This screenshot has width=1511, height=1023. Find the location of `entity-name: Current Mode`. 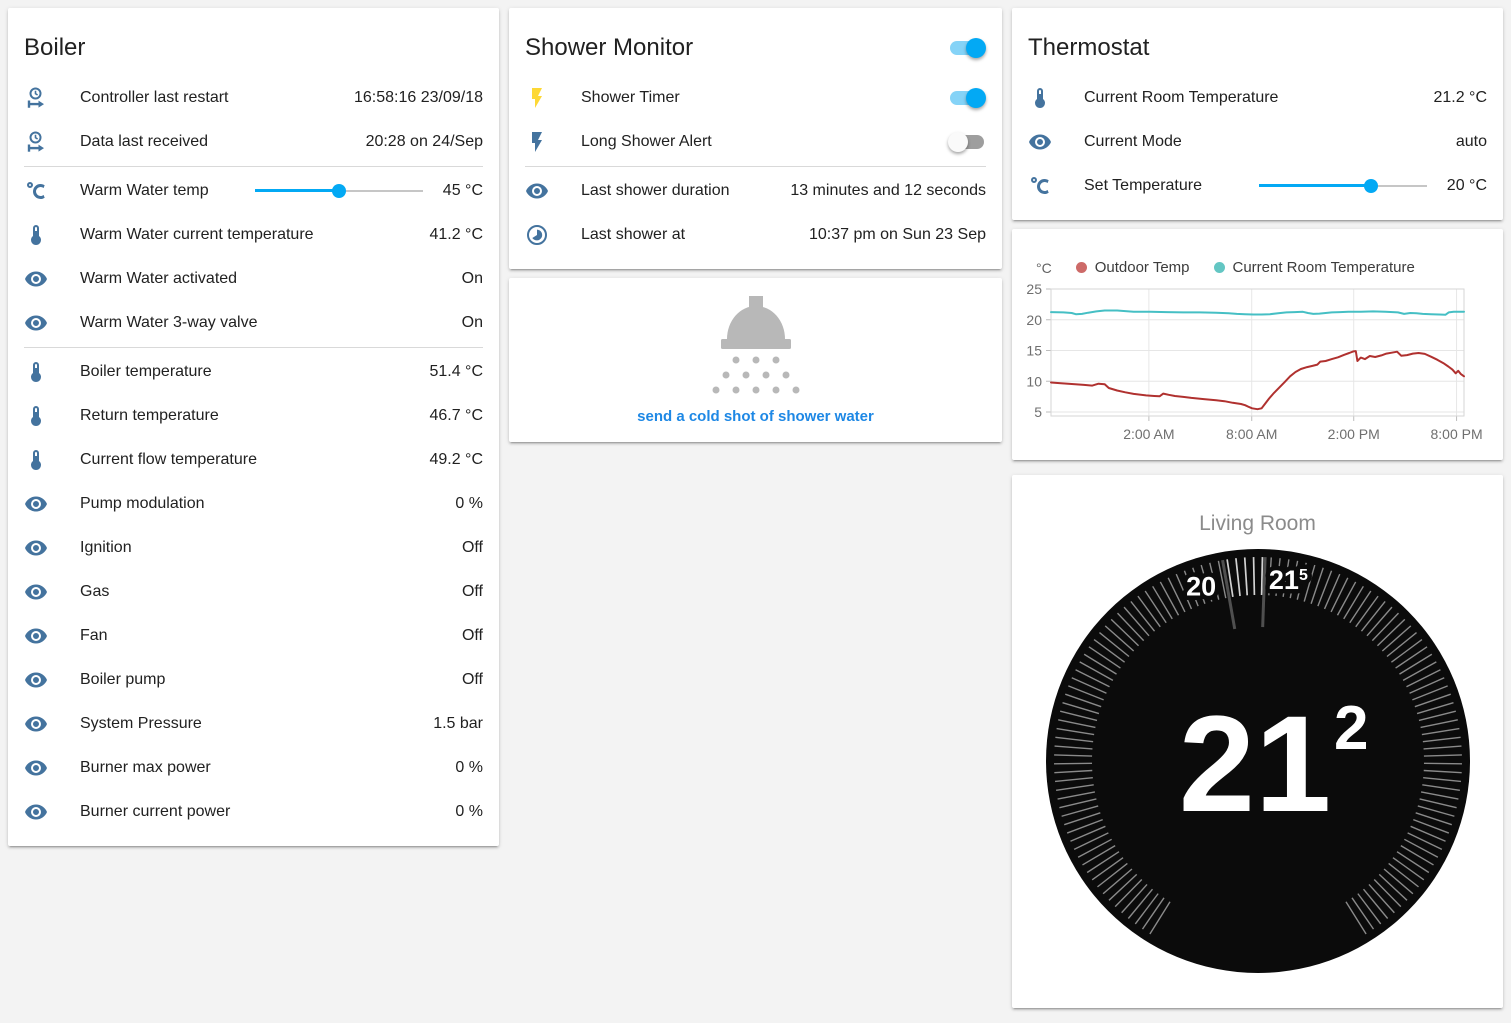

entity-name: Current Mode is located at coordinates (1133, 141).